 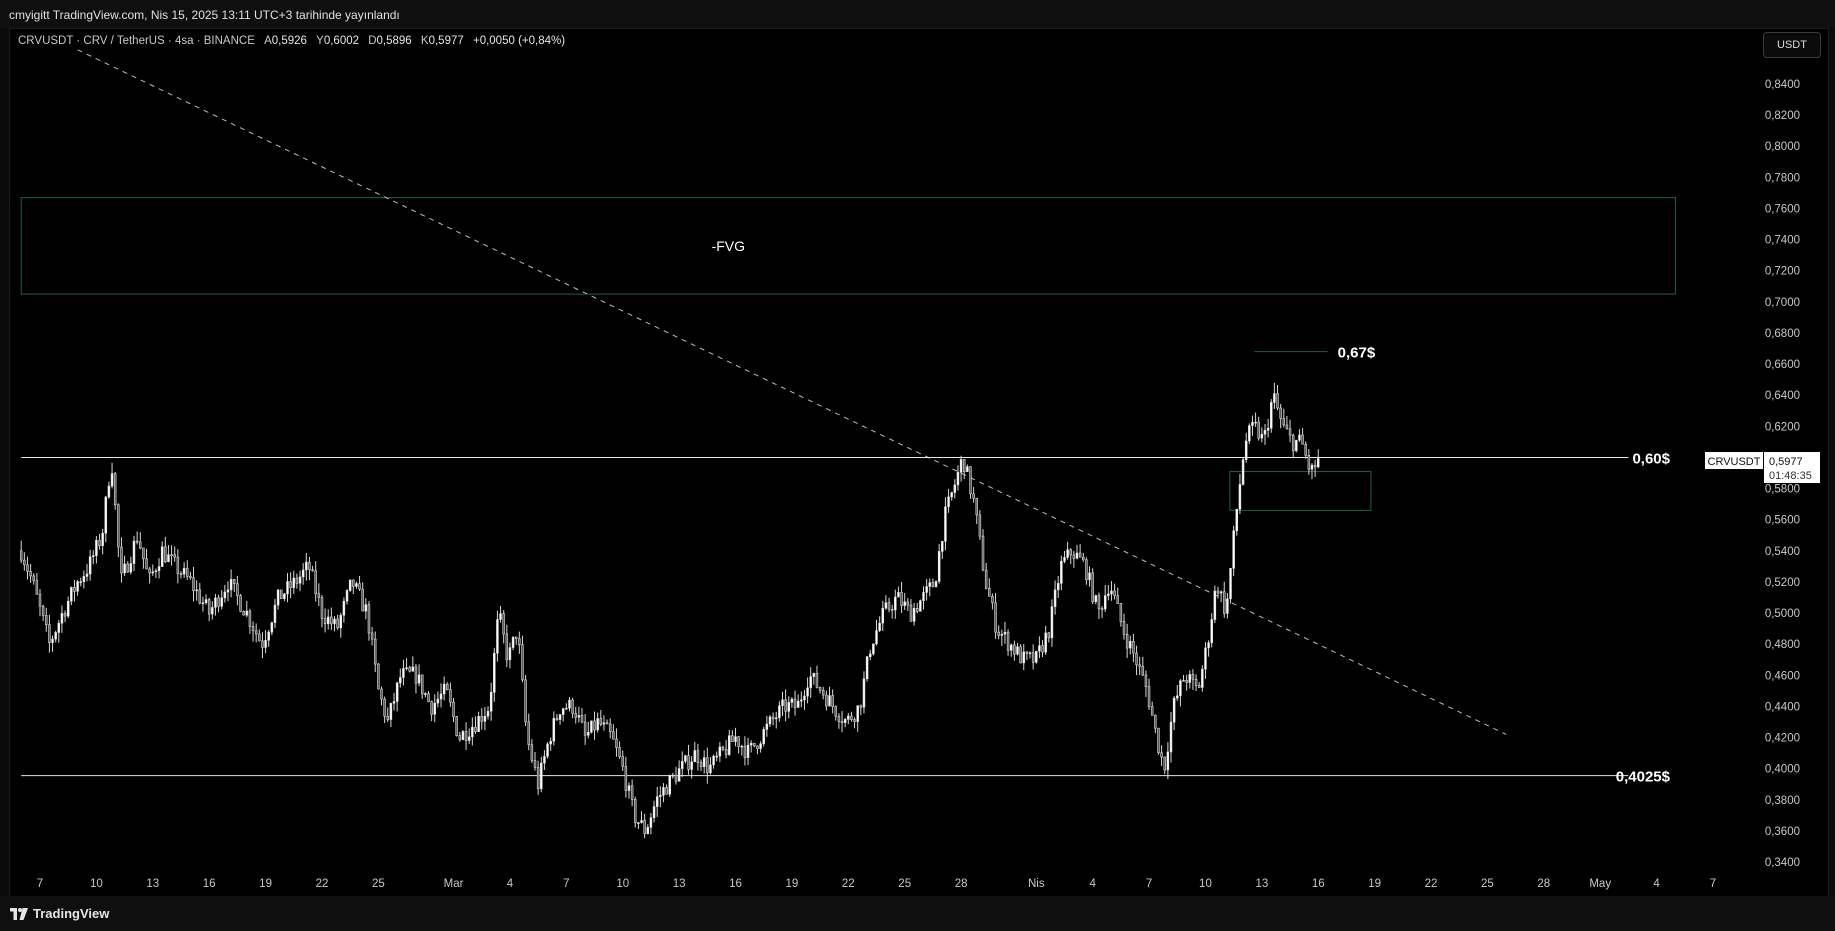 What do you see at coordinates (136, 41) in the screenshot?
I see `symbol-description: CRVUSDT · CRV / TetherUS · 4sa · BINANCE` at bounding box center [136, 41].